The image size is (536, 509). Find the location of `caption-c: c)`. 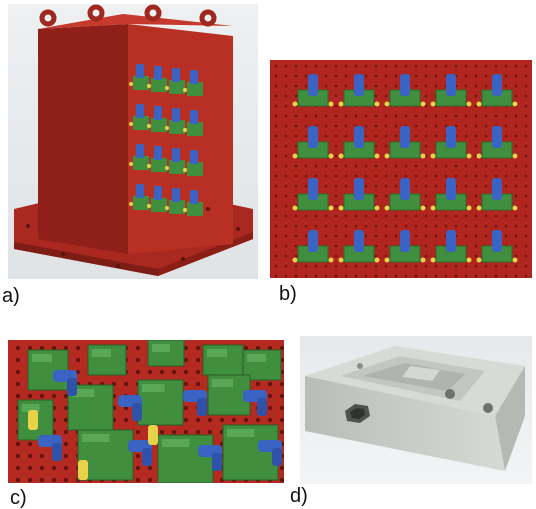

caption-c: c) is located at coordinates (18, 498).